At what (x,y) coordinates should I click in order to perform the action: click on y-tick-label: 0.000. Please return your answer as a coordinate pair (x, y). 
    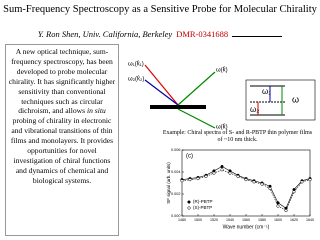
    Looking at the image, I should click on (176, 216).